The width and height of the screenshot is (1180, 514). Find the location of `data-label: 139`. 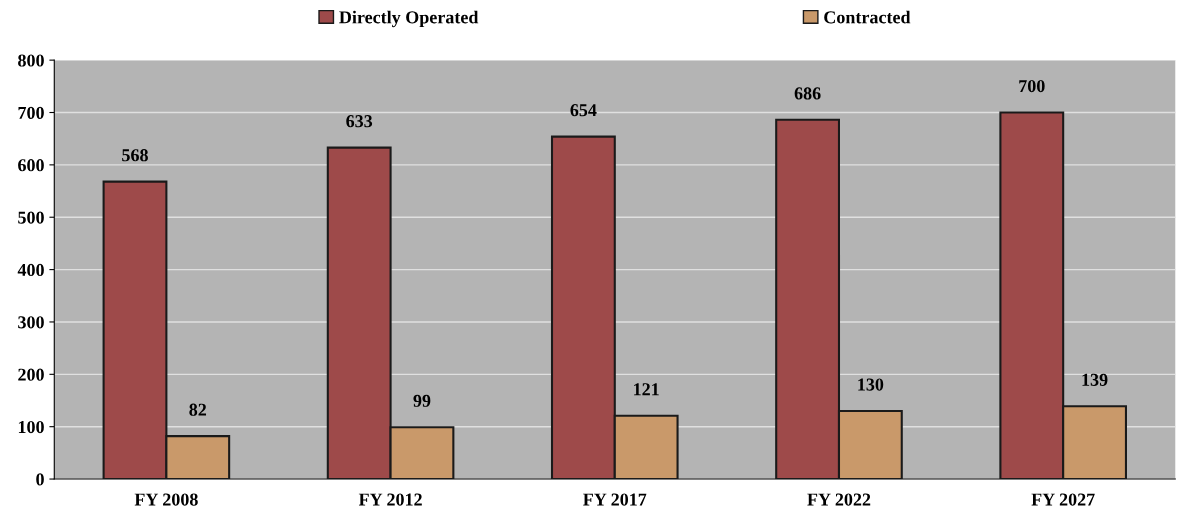

data-label: 139 is located at coordinates (1095, 379).